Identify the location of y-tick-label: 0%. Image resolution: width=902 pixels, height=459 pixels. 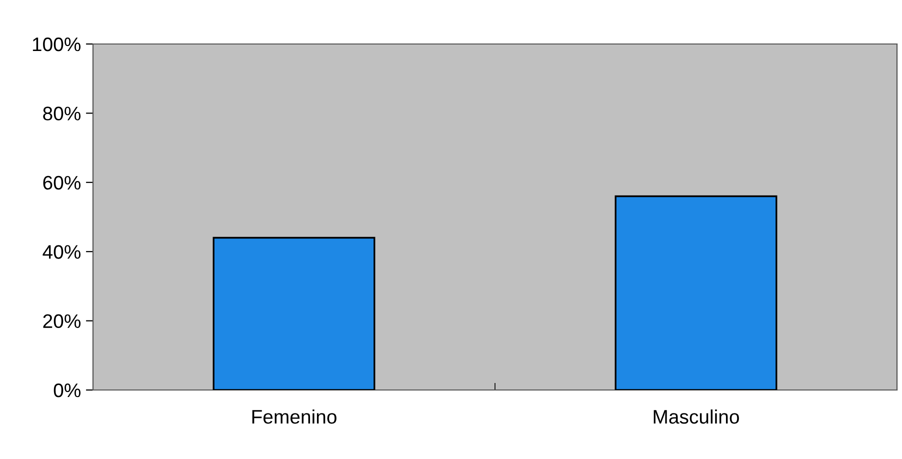
(67, 390).